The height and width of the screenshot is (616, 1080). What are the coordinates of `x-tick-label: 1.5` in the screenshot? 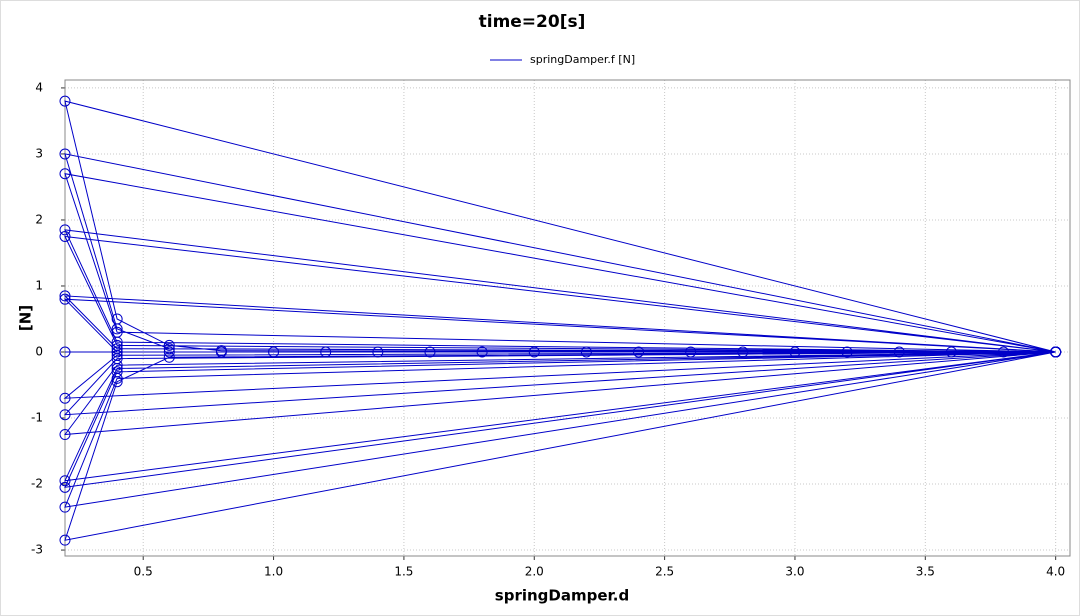 It's located at (403, 572).